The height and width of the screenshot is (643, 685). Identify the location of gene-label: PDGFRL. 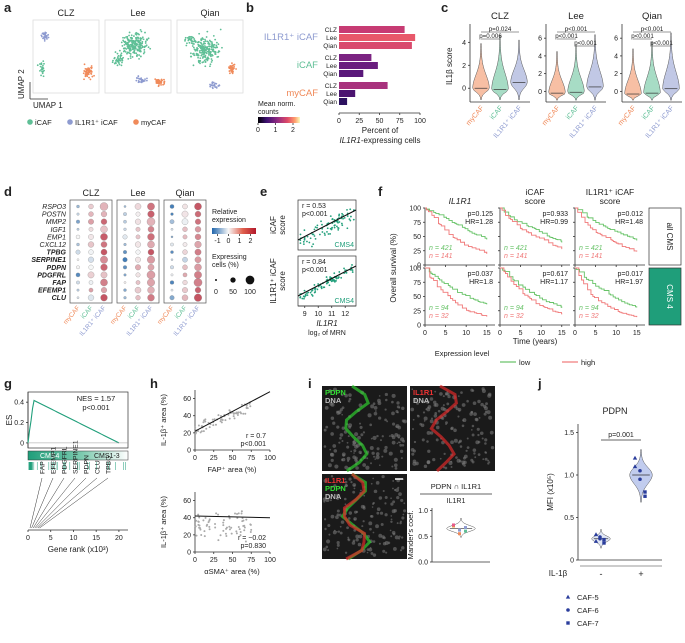
(51, 275).